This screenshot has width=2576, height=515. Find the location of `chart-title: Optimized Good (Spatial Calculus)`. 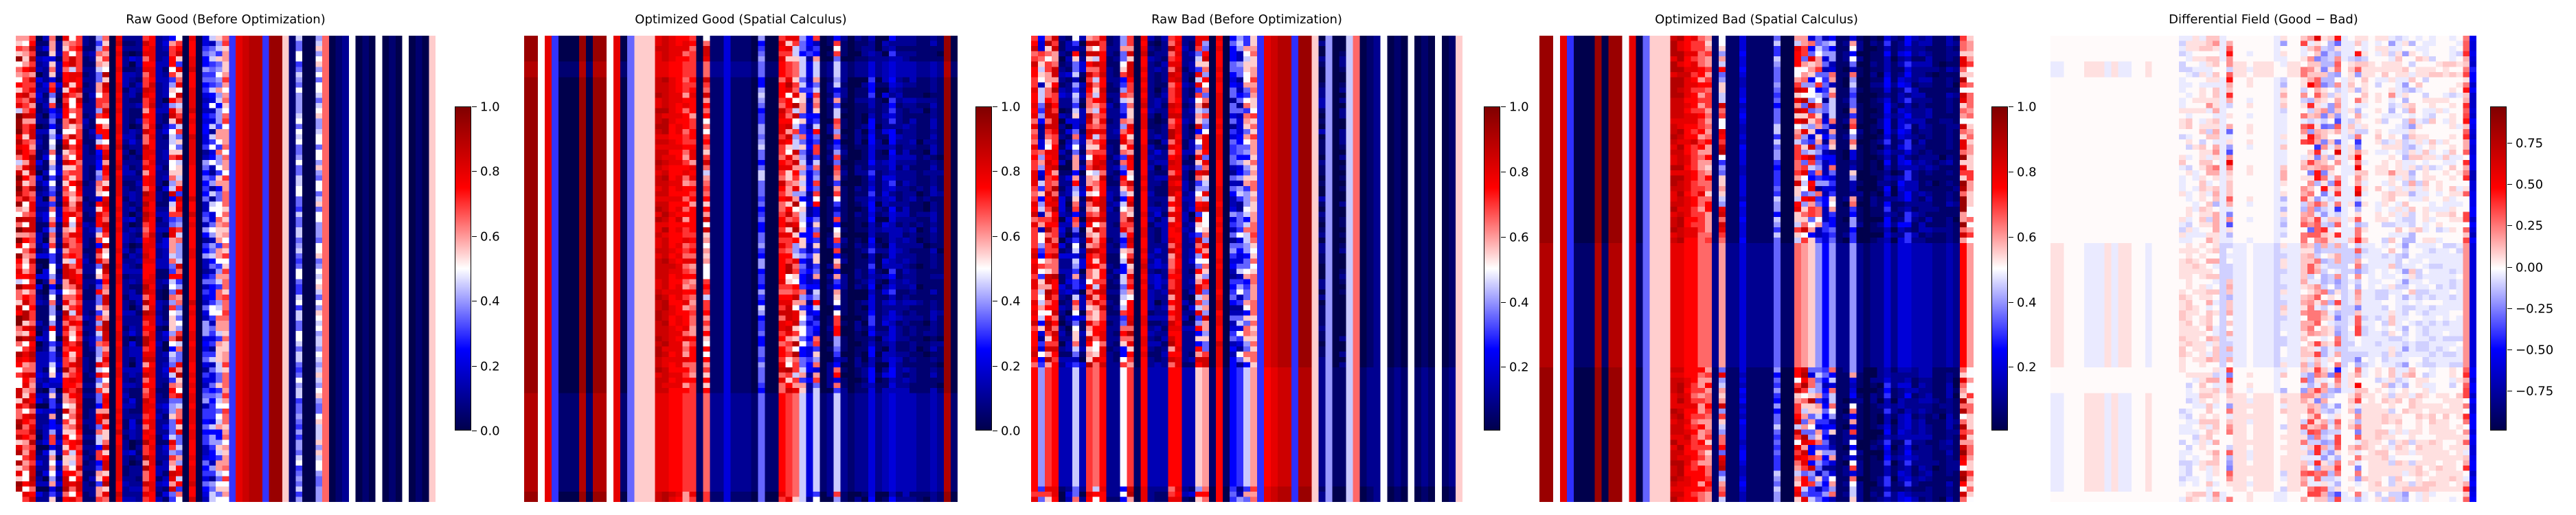

chart-title: Optimized Good (Spatial Calculus) is located at coordinates (741, 19).